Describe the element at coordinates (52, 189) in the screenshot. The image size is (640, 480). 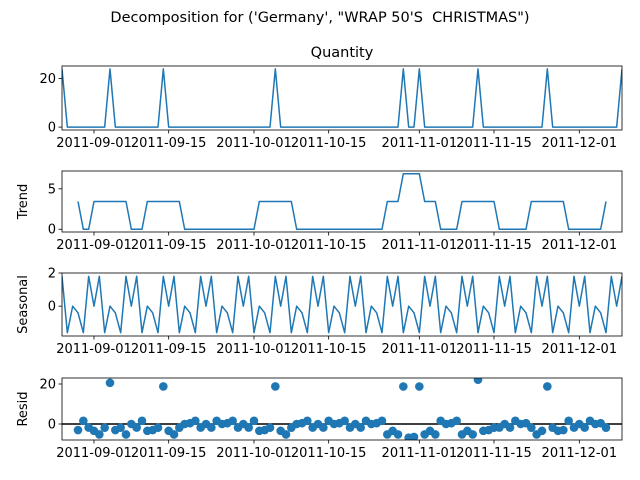
I see `y-tick-label: 5` at that location.